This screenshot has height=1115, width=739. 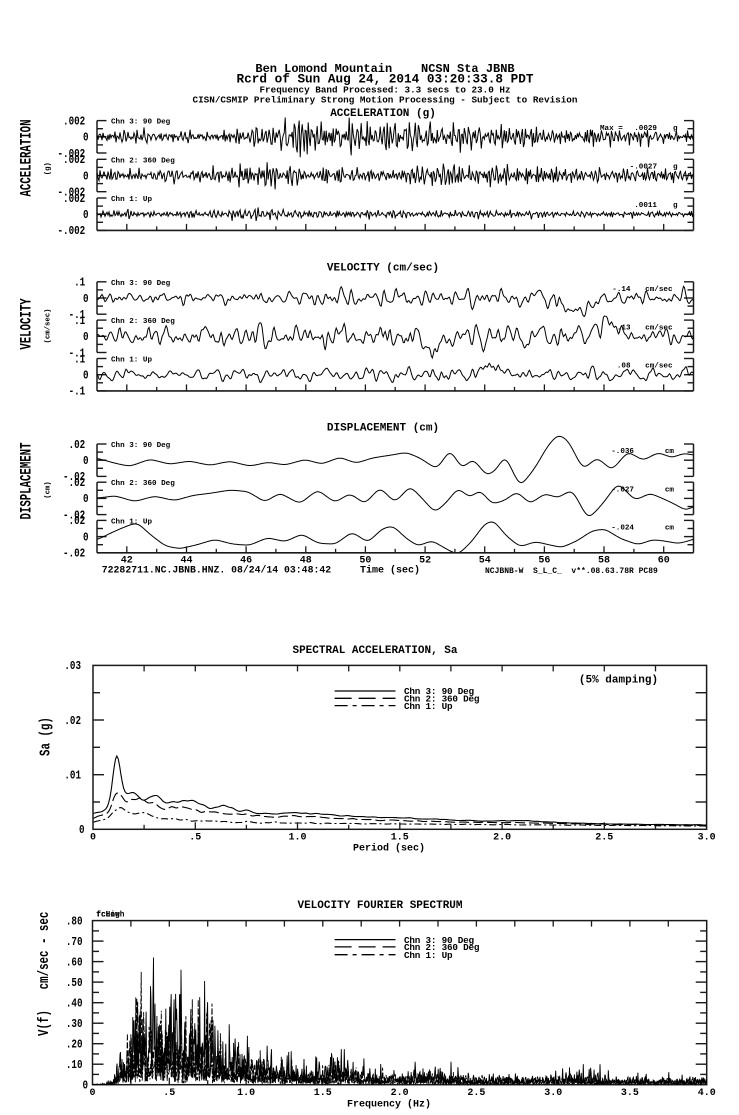 What do you see at coordinates (43, 951) in the screenshot?
I see `svg-text: cm/sec - sec` at bounding box center [43, 951].